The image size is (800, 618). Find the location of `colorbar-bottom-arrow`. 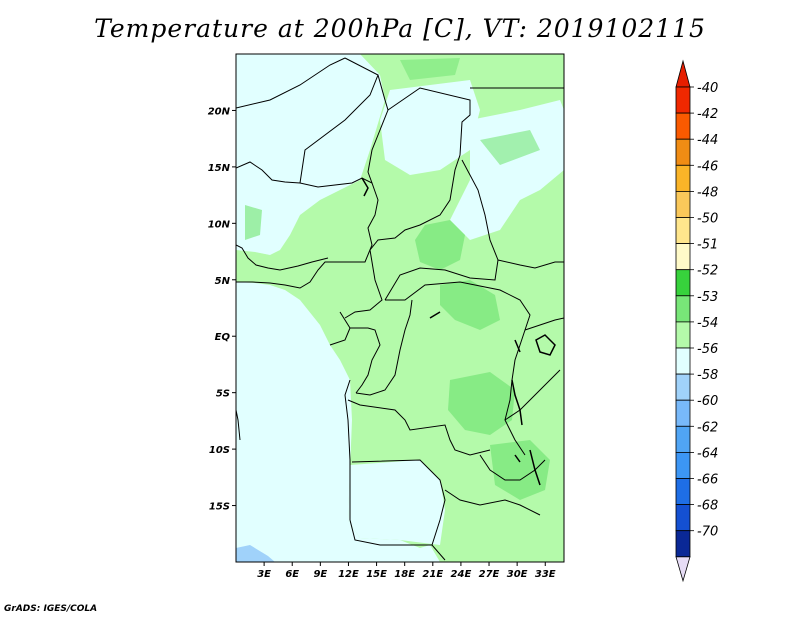

colorbar-bottom-arrow is located at coordinates (683, 569).